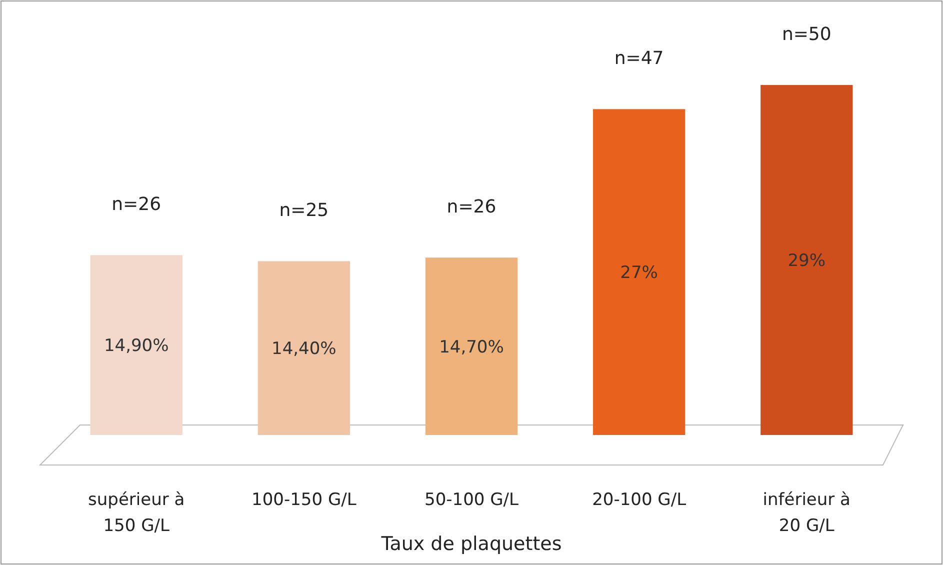 This screenshot has width=943, height=565. I want to click on data-label: 14,40%, so click(304, 349).